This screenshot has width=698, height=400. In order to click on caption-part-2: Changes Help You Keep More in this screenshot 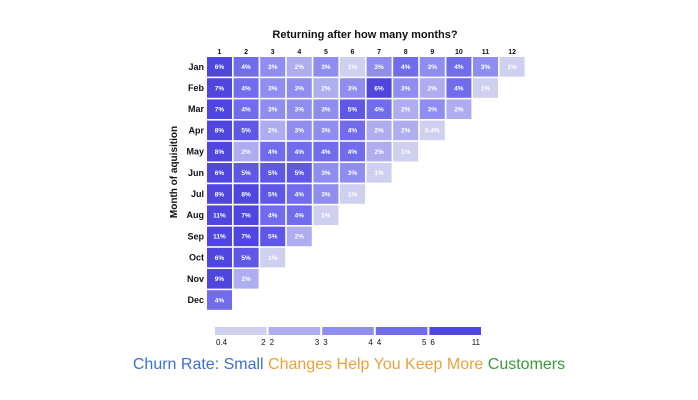, I will do `click(378, 364)`.